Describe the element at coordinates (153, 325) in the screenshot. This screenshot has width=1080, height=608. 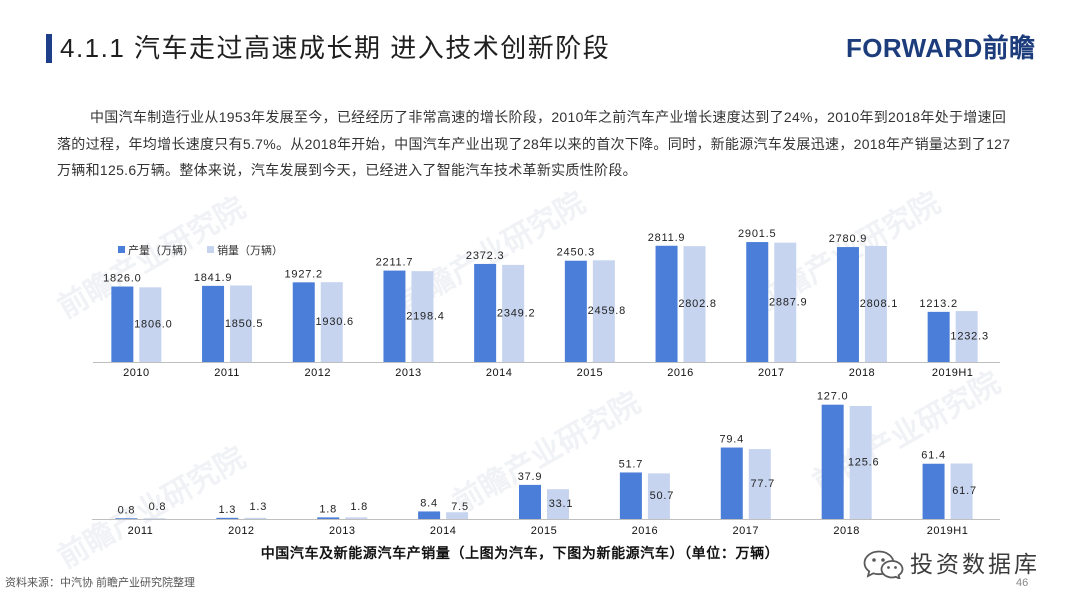
I see `vehicle-sales-value-label: 1806.0` at that location.